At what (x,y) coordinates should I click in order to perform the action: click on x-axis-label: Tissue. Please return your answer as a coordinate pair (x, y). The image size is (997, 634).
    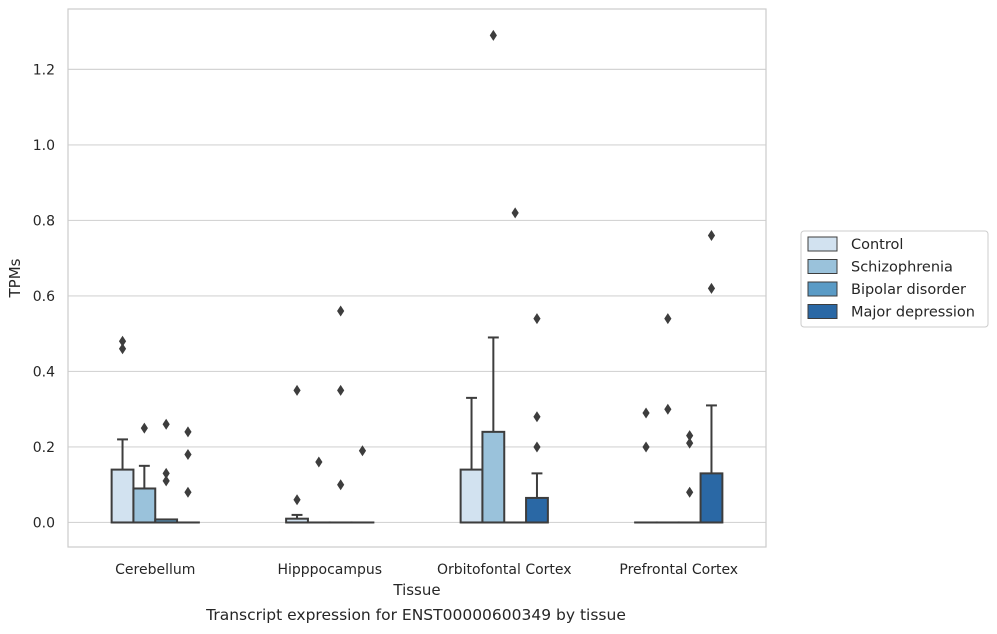
    Looking at the image, I should click on (416, 590).